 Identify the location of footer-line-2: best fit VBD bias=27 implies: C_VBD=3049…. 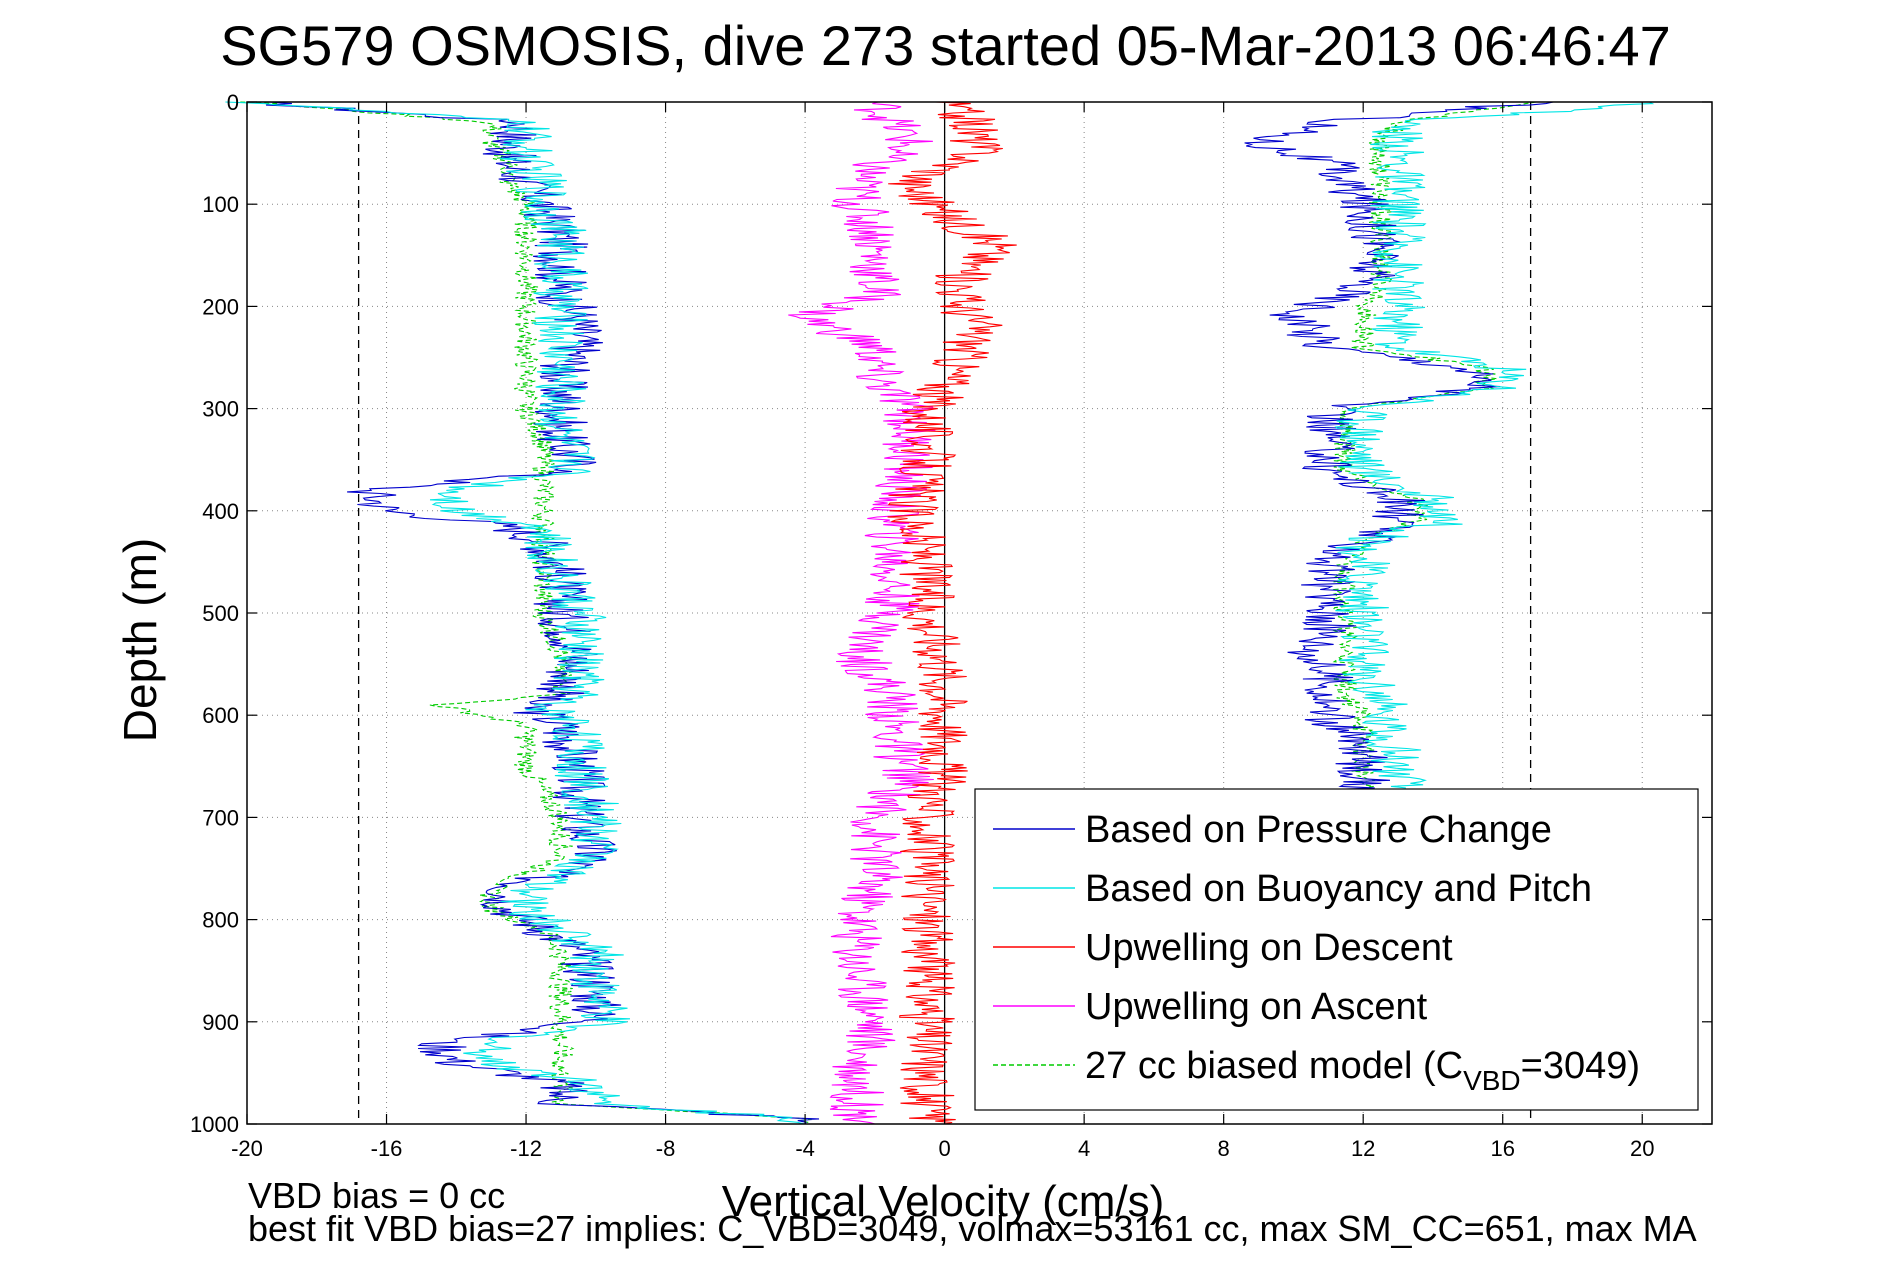
(972, 1228).